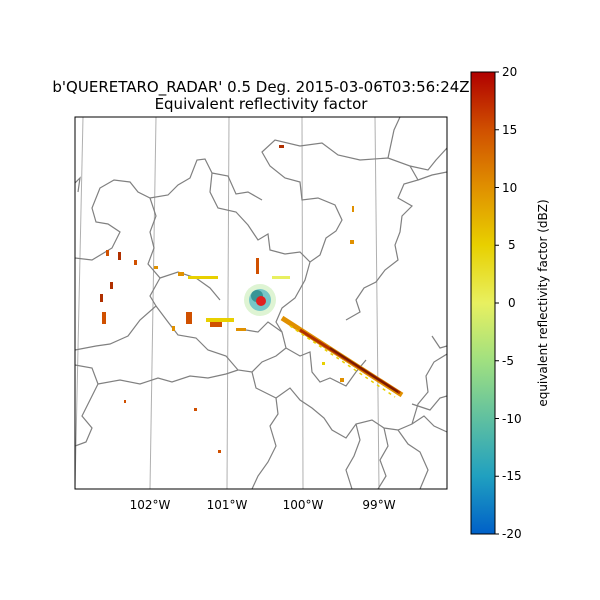 The width and height of the screenshot is (600, 600). I want to click on radar-site-marker, so click(261, 301).